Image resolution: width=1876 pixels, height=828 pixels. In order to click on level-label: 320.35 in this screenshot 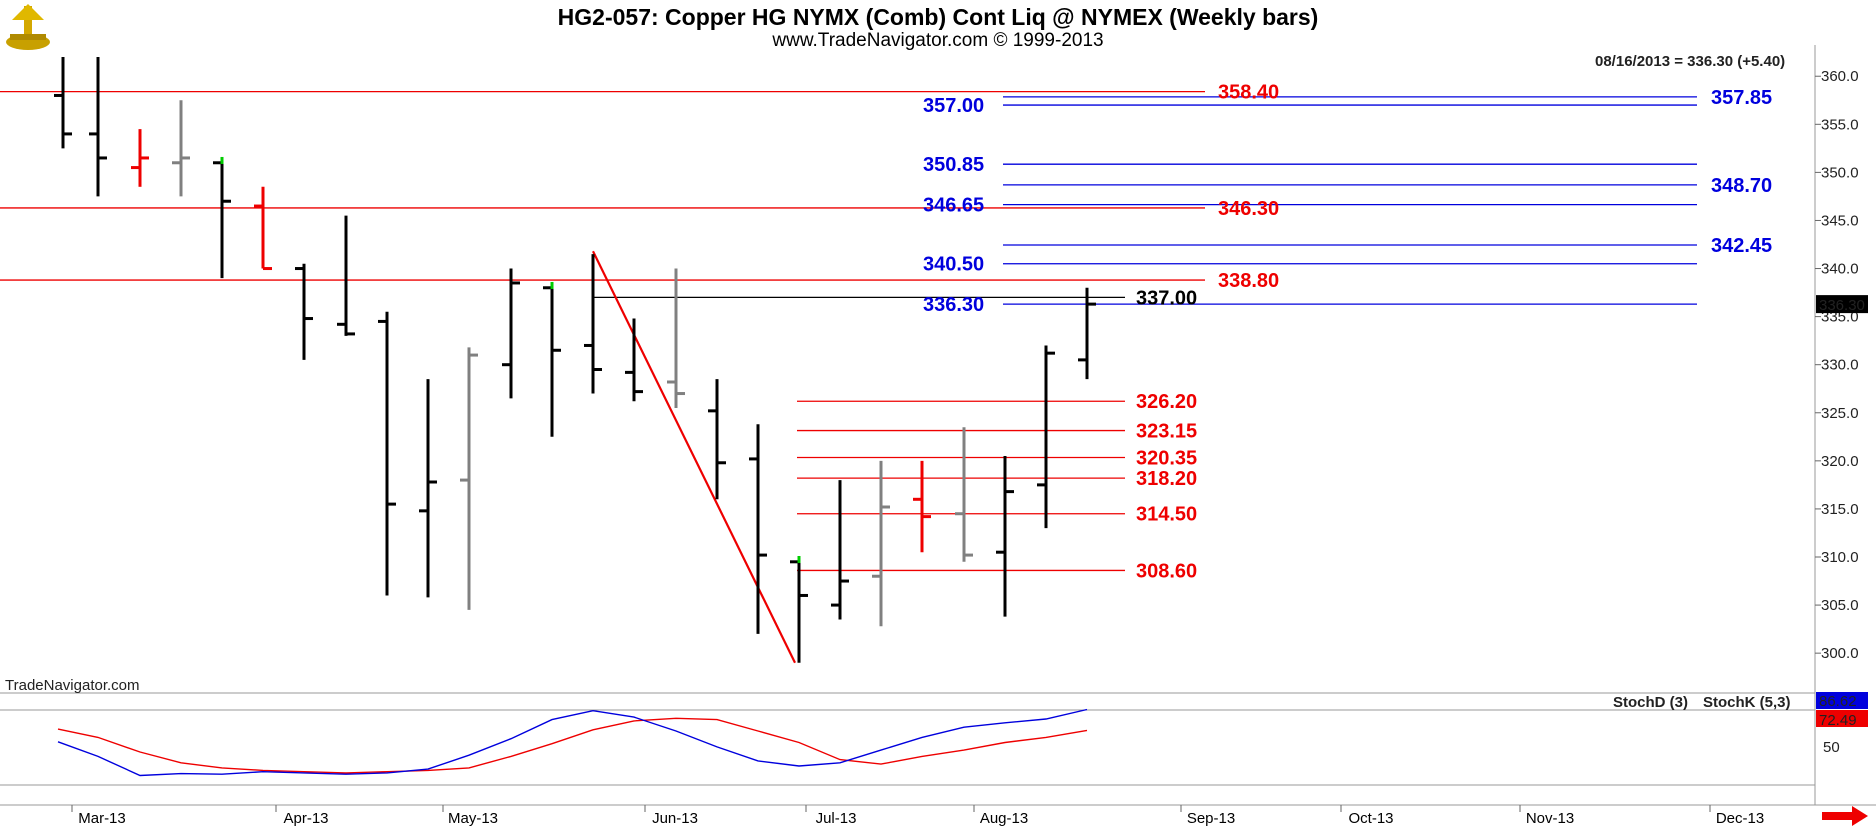, I will do `click(1166, 458)`.